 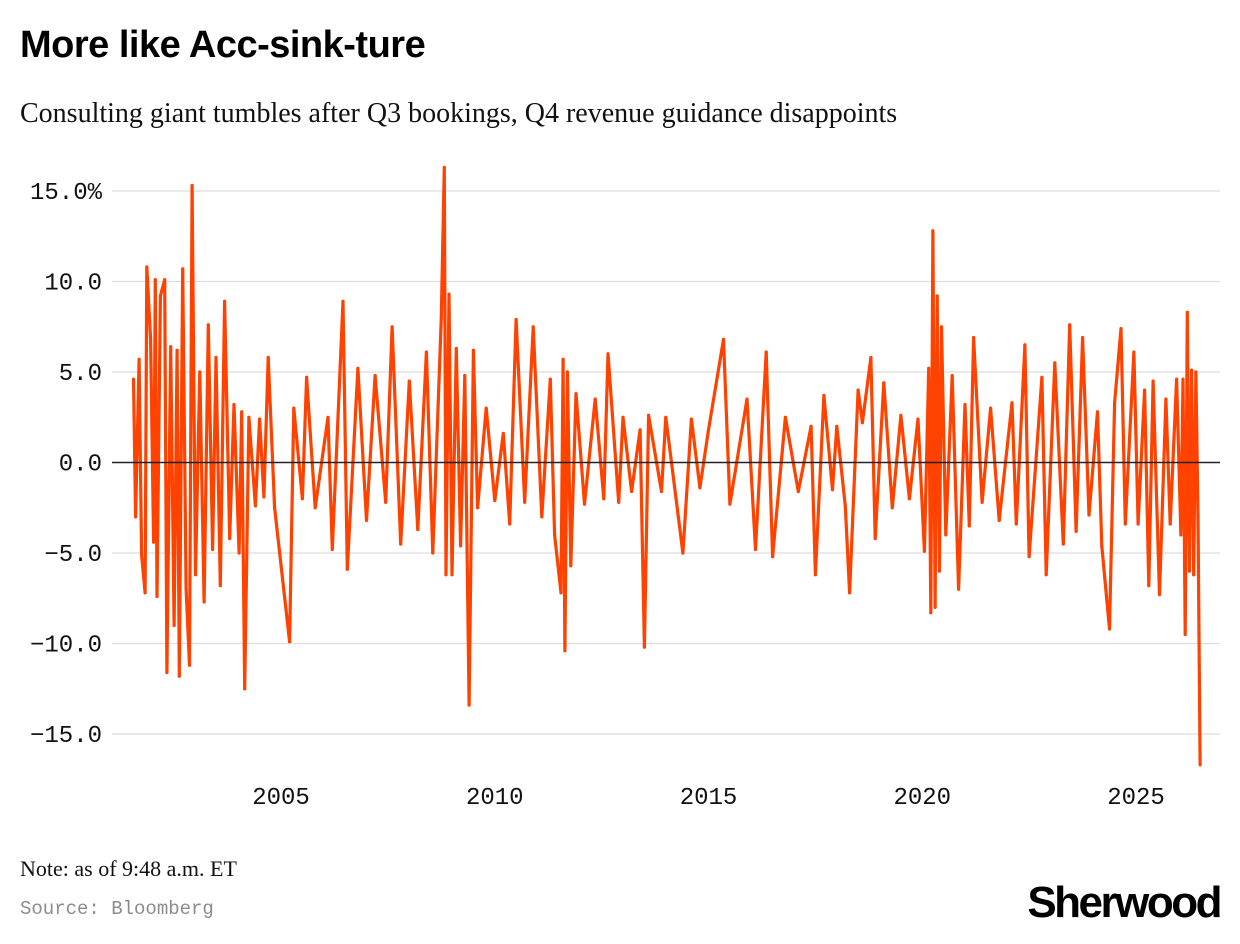 What do you see at coordinates (66, 646) in the screenshot?
I see `y-tick-label: −10.0` at bounding box center [66, 646].